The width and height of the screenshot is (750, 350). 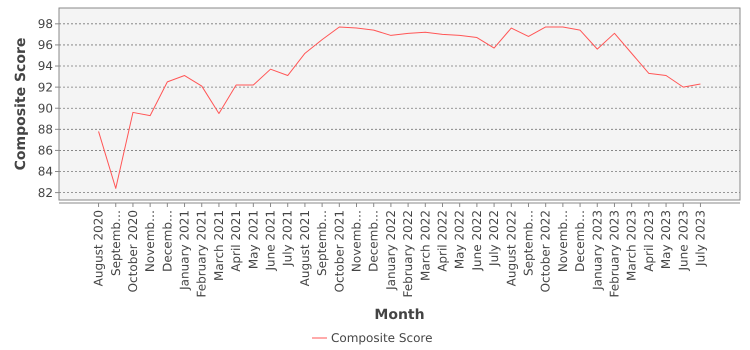 I want to click on x-tick-label: October 2022, so click(x=545, y=251).